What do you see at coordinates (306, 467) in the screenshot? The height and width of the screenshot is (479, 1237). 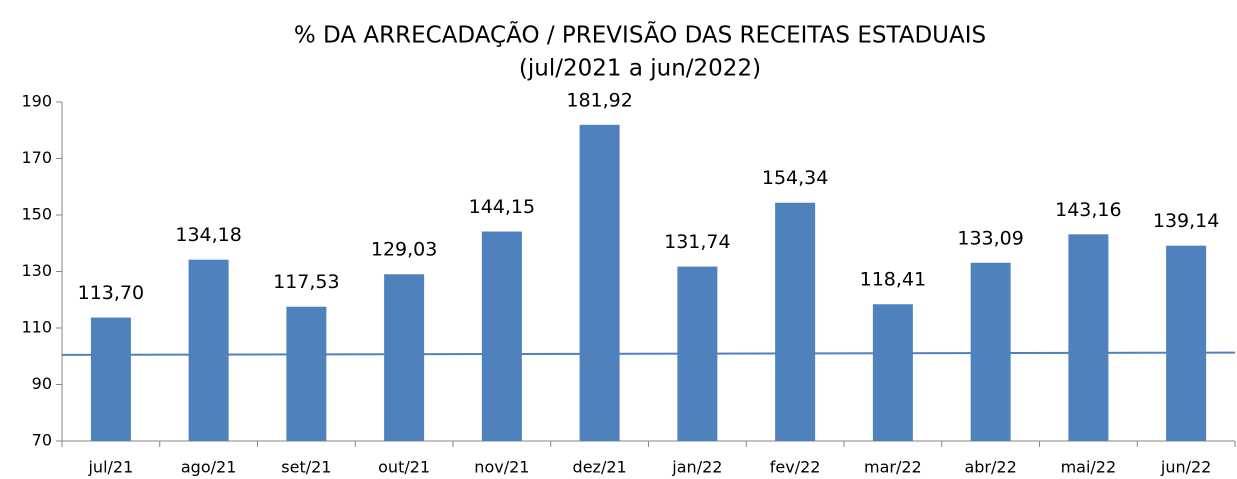 I see `x-tick-label: set/21` at bounding box center [306, 467].